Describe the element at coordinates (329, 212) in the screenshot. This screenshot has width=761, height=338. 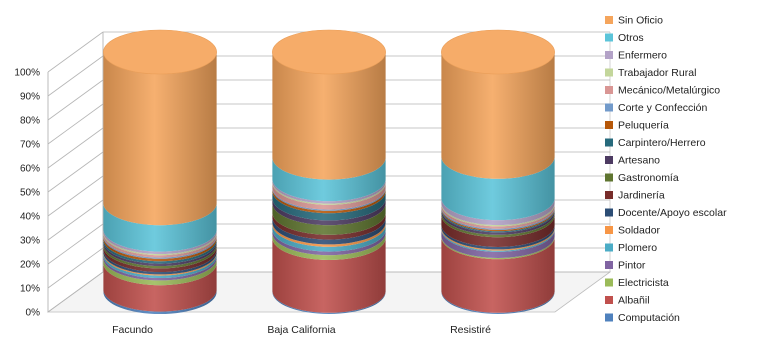
I see `segment-Artesano` at that location.